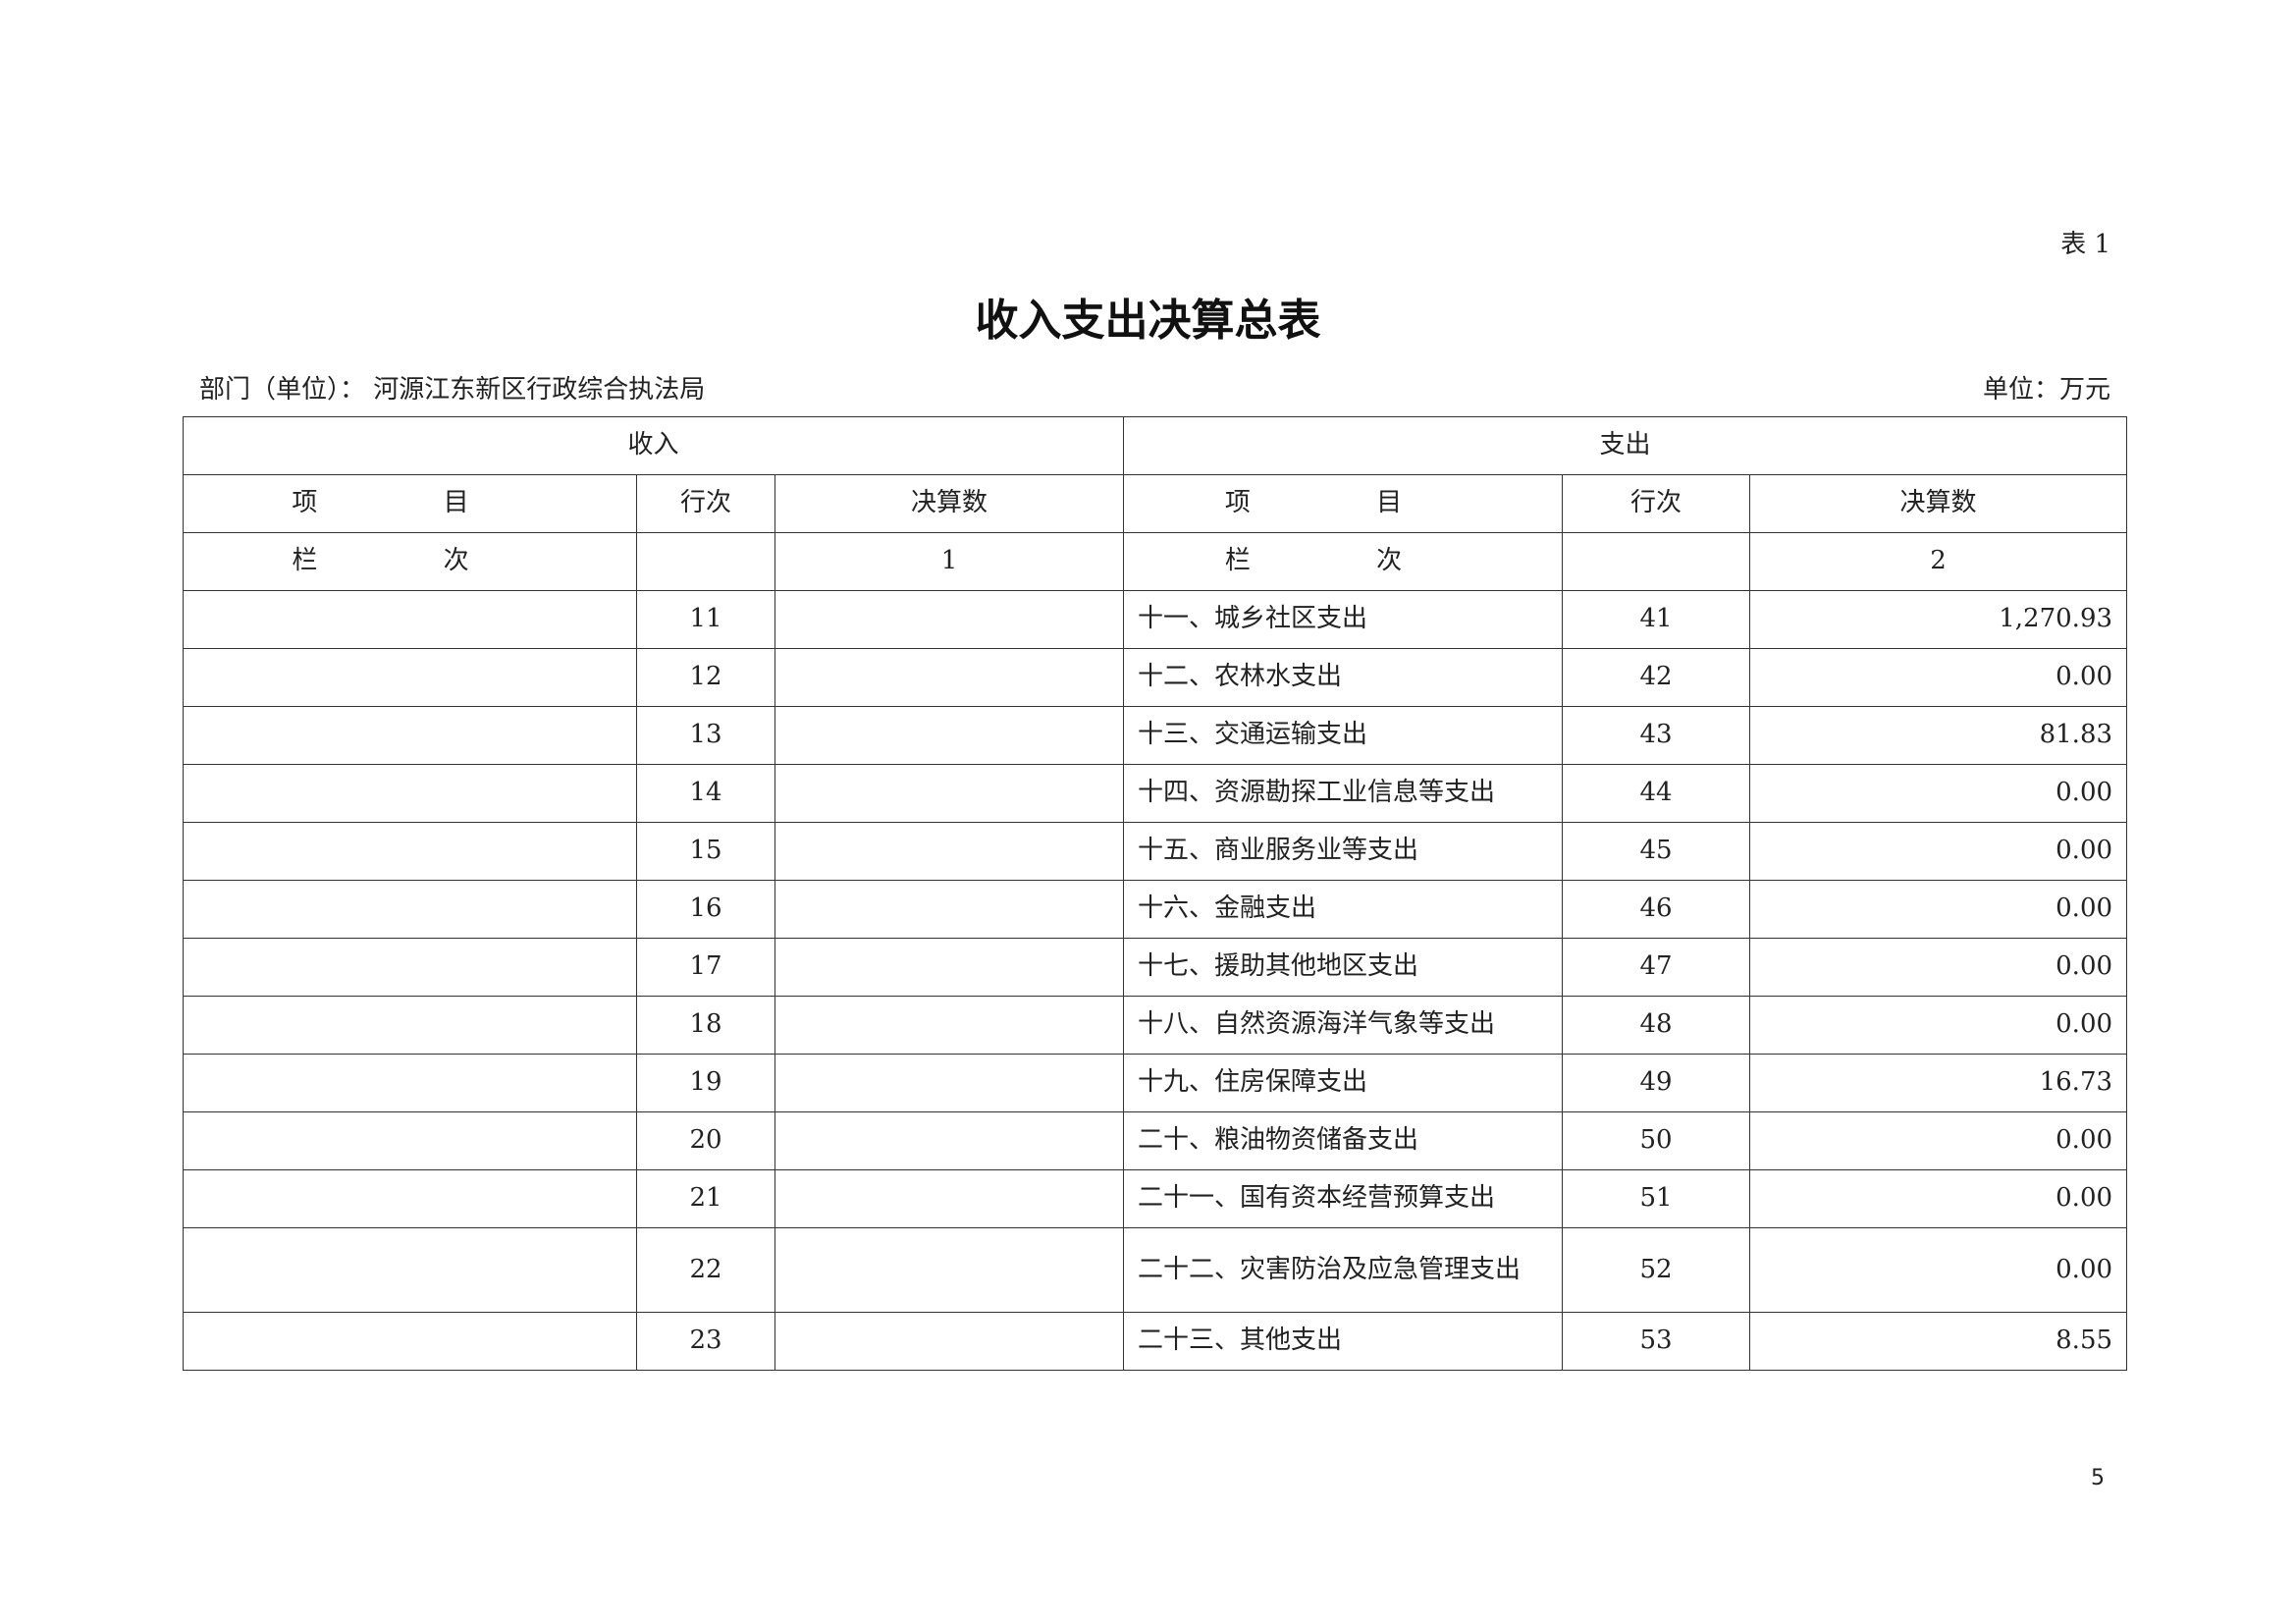 Image resolution: width=2296 pixels, height=1624 pixels. What do you see at coordinates (1656, 1140) in the screenshot?
I see `expense-row-no: 50` at bounding box center [1656, 1140].